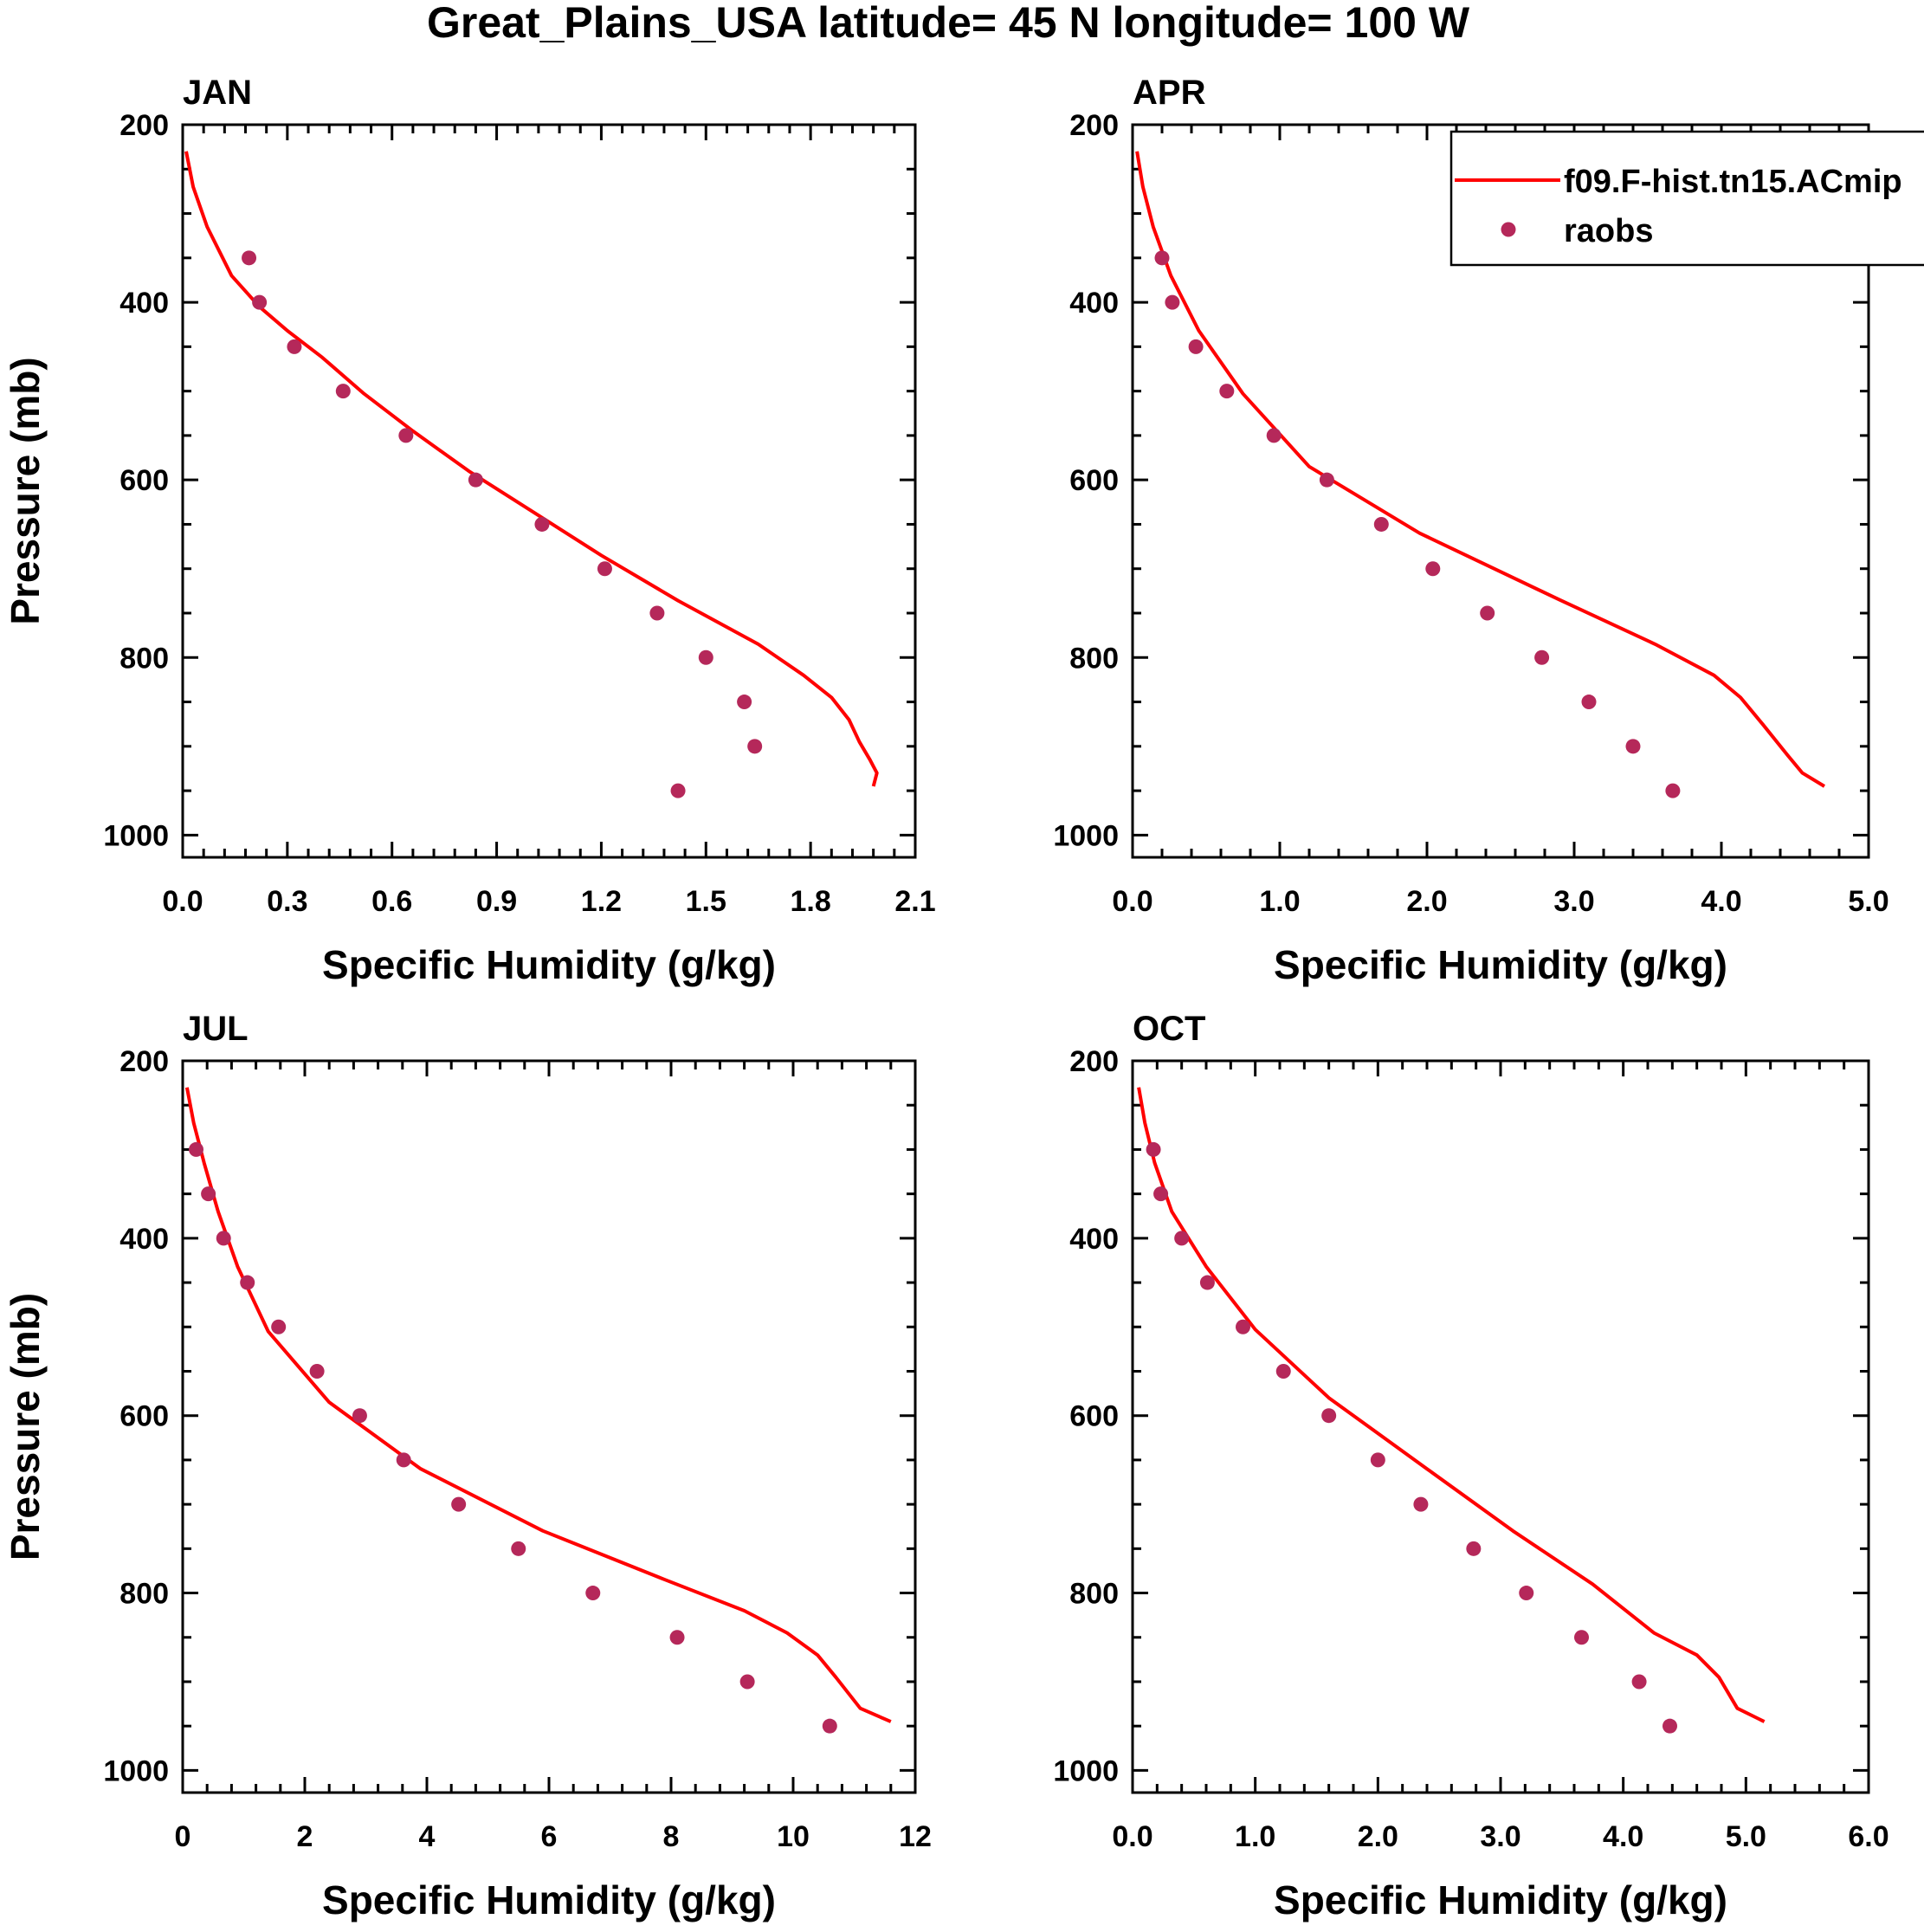 The image size is (1924, 1932). I want to click on x-tick-label-jan: 0.0, so click(183, 901).